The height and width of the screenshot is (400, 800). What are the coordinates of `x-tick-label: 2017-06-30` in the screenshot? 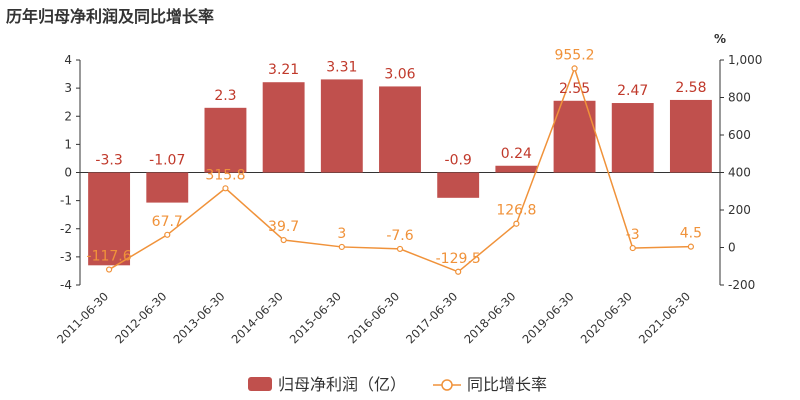 It's located at (431, 317).